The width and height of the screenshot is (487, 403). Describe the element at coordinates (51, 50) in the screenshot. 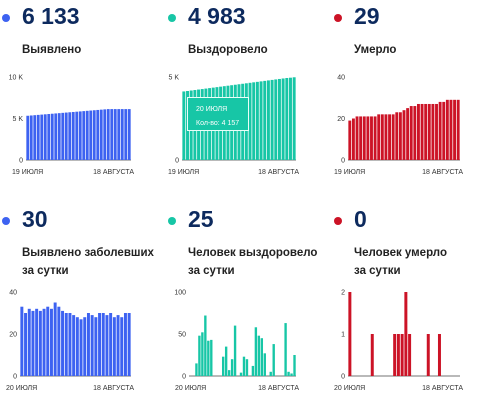

I see `detected-label: Выявлено` at that location.